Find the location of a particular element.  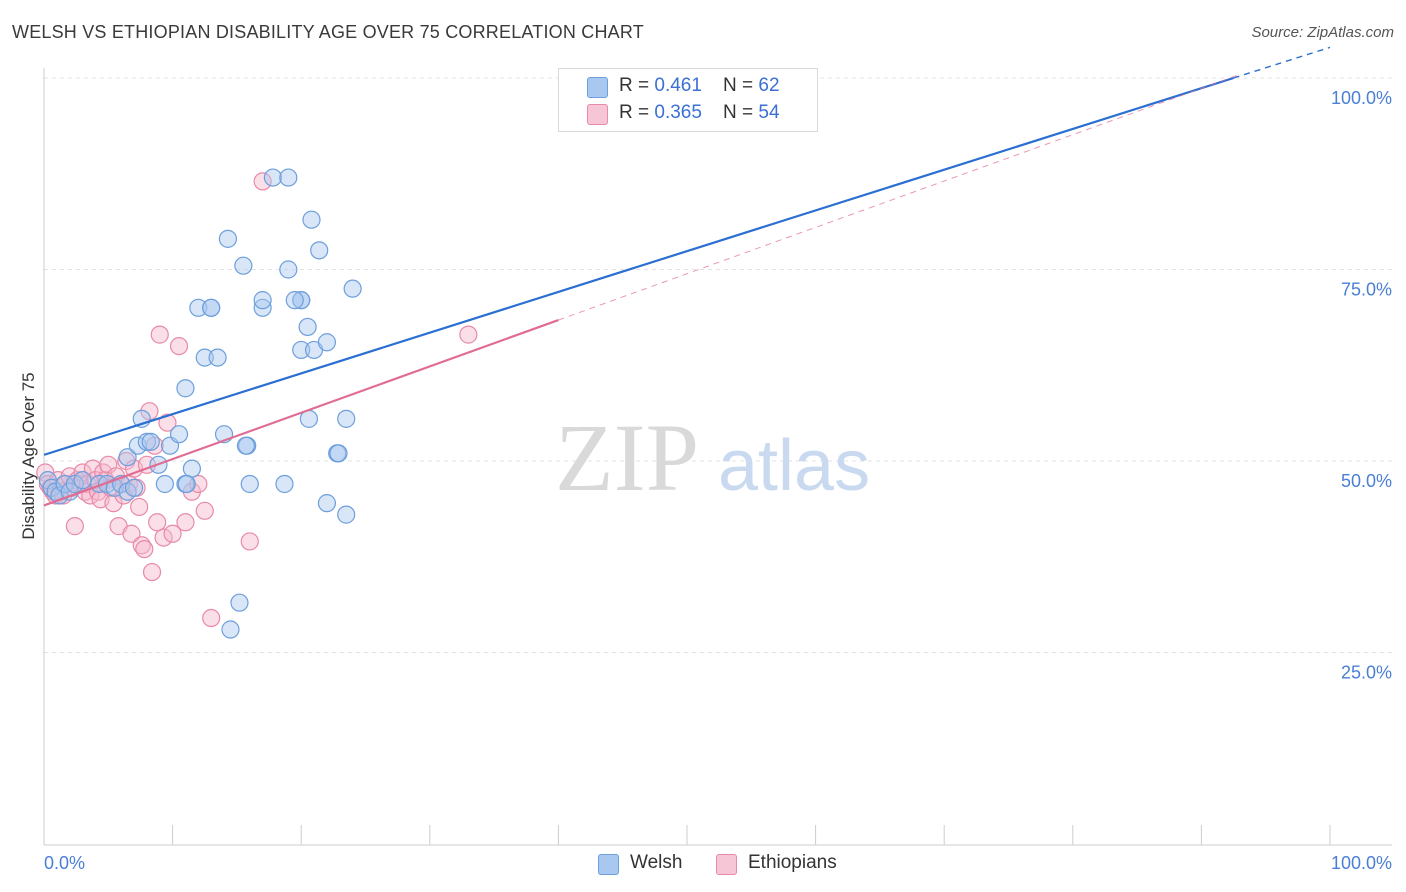

y-tick-labels: 25.0% 50.0% 75.0% 100.0% is located at coordinates (1361, 385).